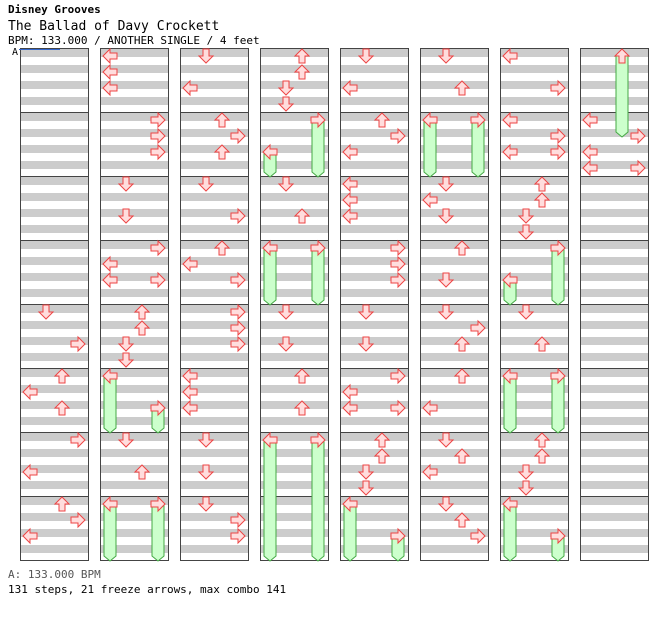  Describe the element at coordinates (15, 52) in the screenshot. I see `bpm-marker: A` at that location.